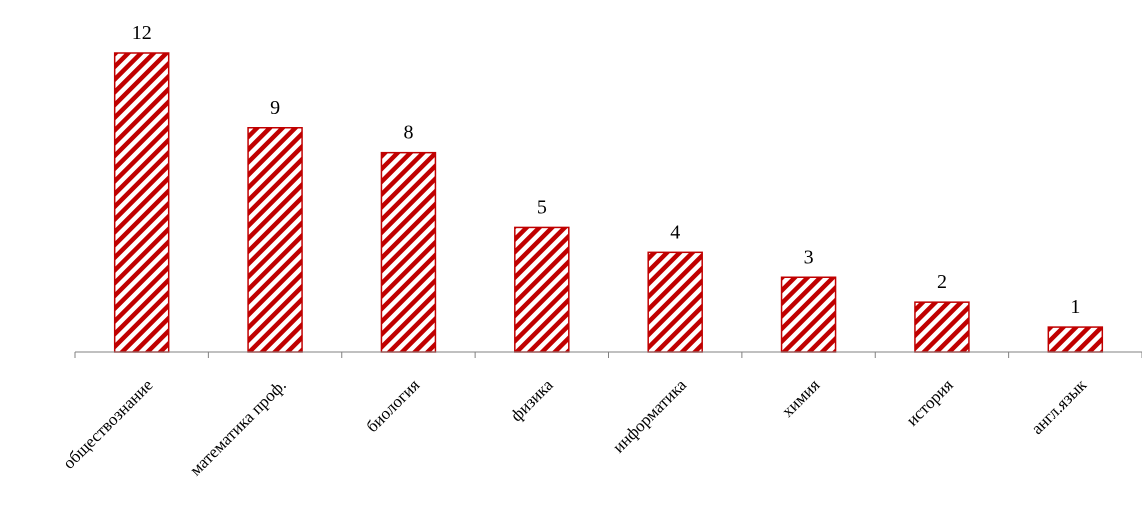 The width and height of the screenshot is (1142, 524). Describe the element at coordinates (801, 398) in the screenshot. I see `category-label: химия` at that location.